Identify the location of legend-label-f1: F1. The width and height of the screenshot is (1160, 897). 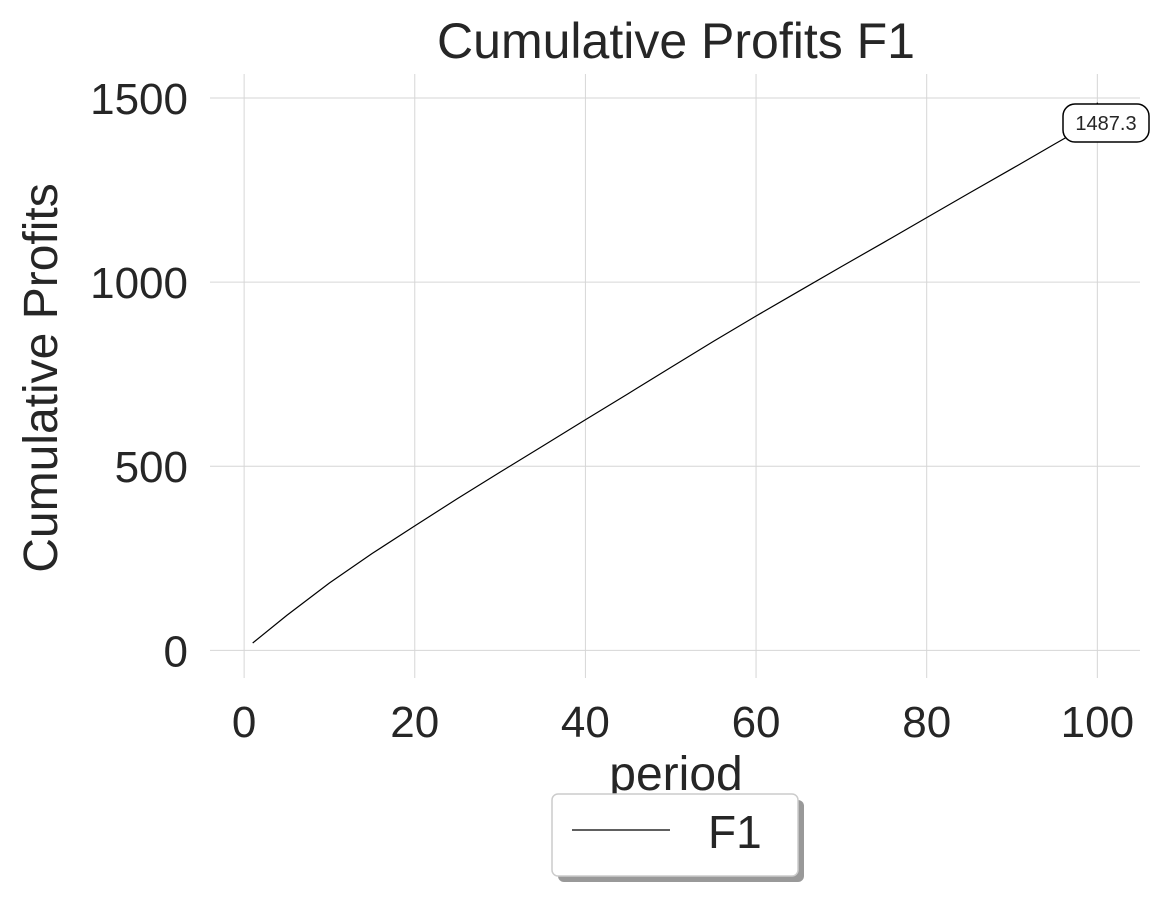
(735, 832).